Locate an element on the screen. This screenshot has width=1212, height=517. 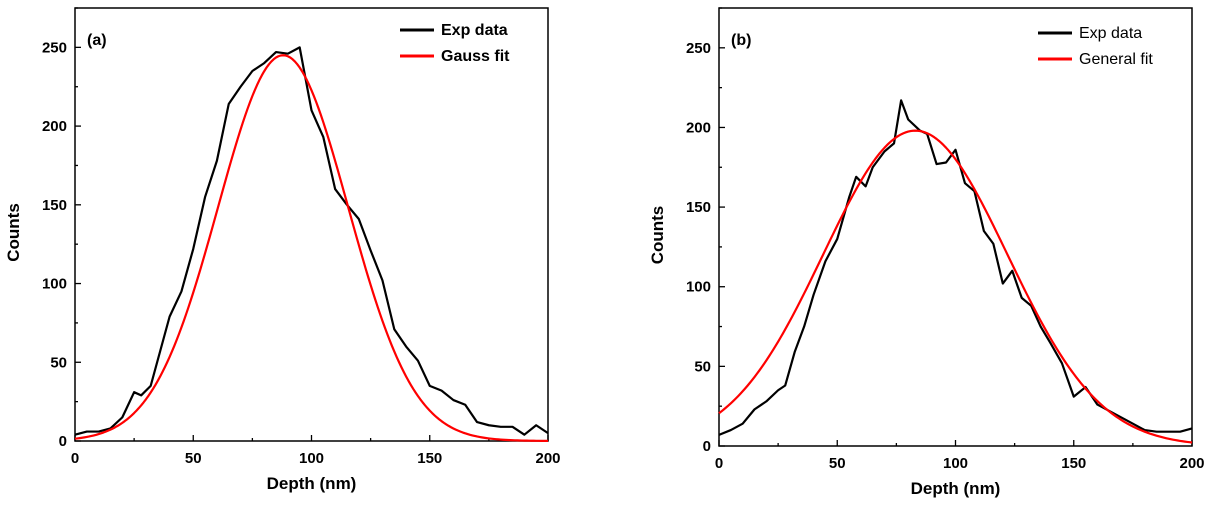
legend-label: General fit is located at coordinates (1116, 59).